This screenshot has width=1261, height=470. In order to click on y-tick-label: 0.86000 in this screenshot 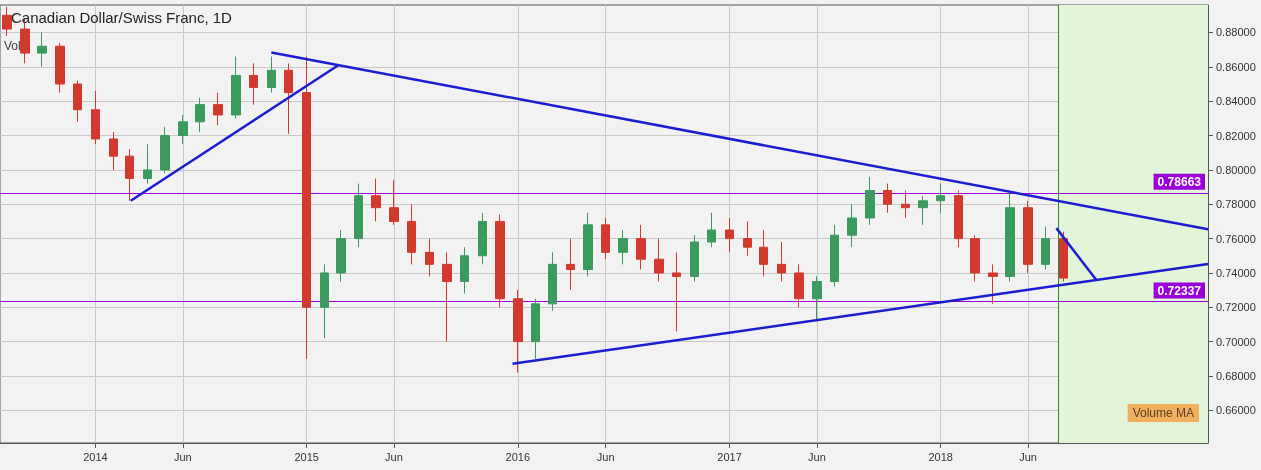, I will do `click(1236, 66)`.